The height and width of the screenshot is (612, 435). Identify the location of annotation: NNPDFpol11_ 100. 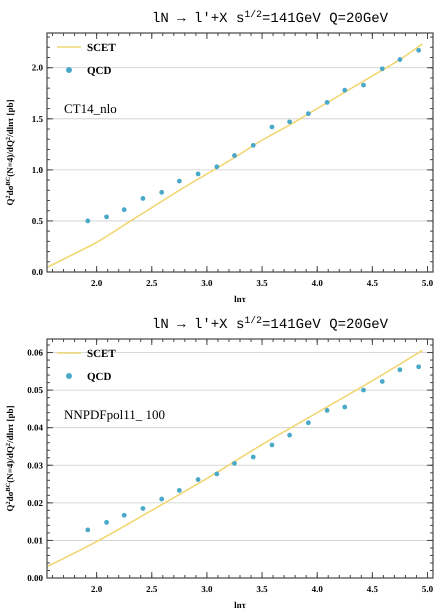
(115, 414).